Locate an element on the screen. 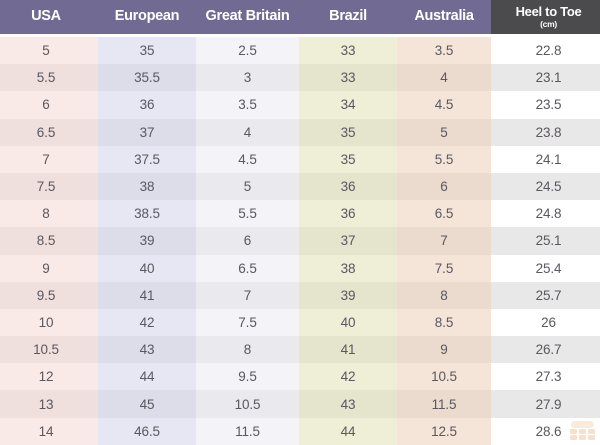 This screenshot has width=600, height=445. table-cell-heel-to-toe: 24.1 is located at coordinates (548, 159).